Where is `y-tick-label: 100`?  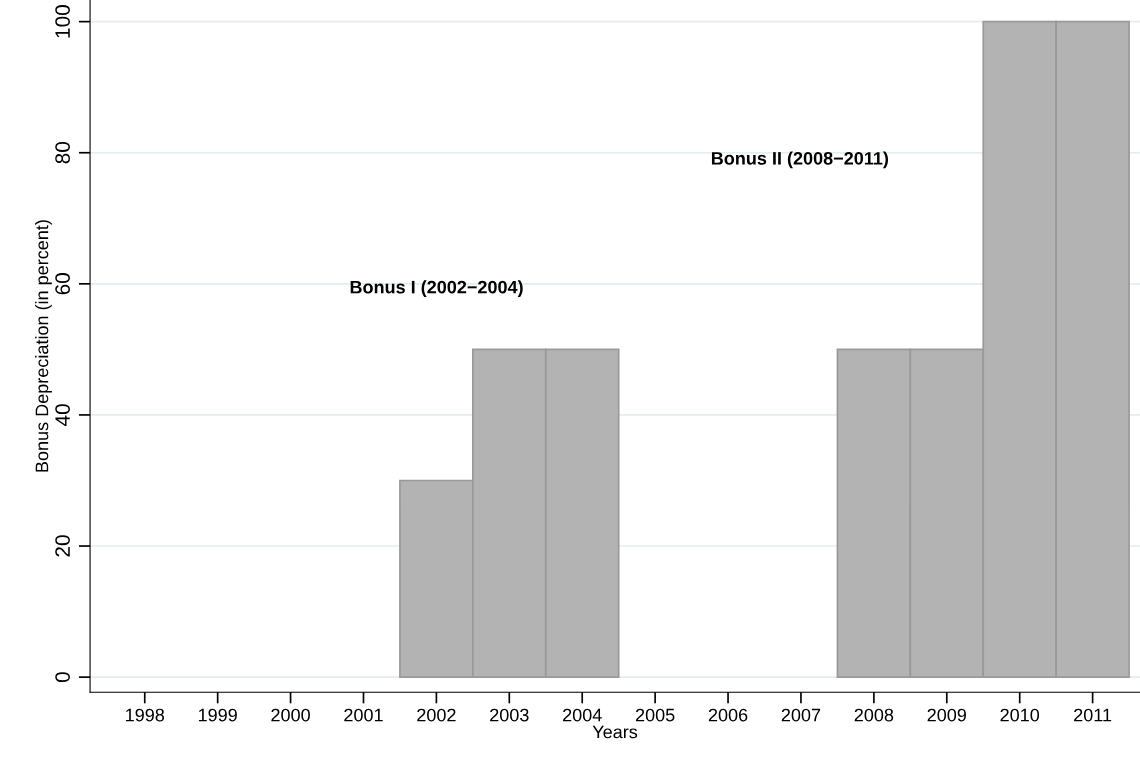 y-tick-label: 100 is located at coordinates (62, 21).